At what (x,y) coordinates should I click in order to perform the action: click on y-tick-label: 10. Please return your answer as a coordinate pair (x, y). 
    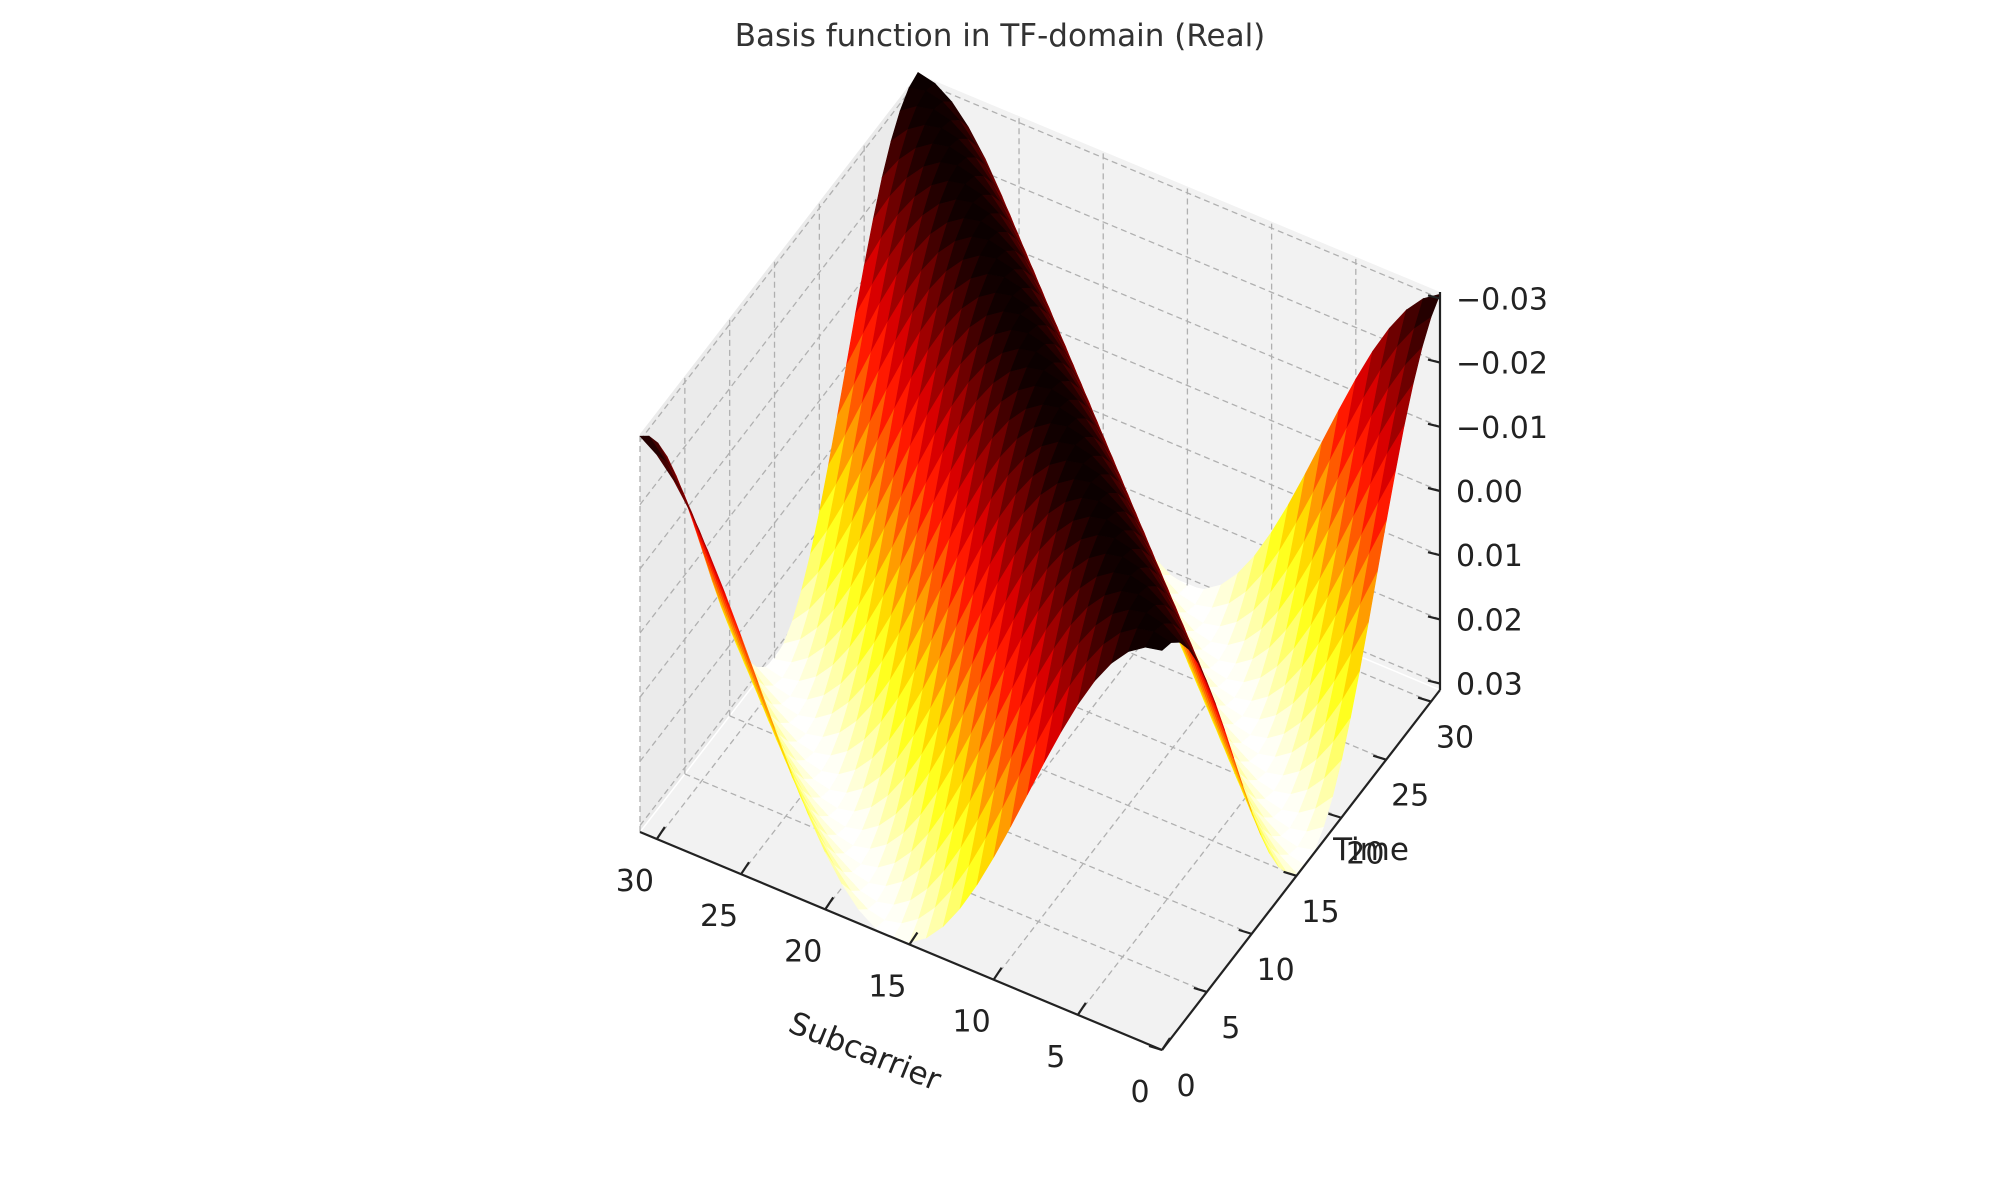
    Looking at the image, I should click on (1276, 970).